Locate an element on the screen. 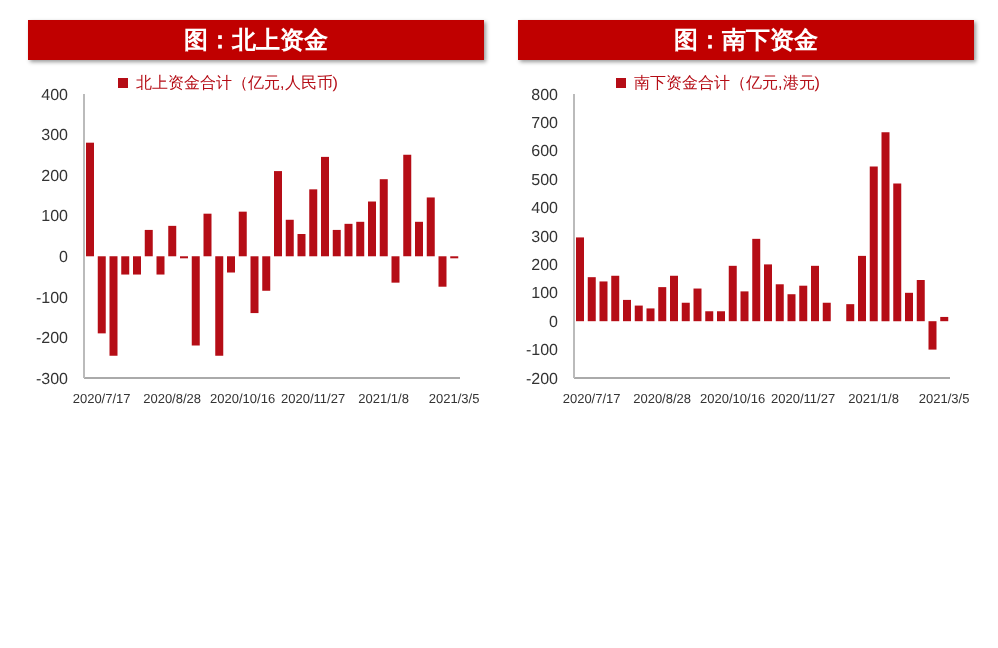 This screenshot has width=998, height=648. y-tick-label: 800 is located at coordinates (545, 94).